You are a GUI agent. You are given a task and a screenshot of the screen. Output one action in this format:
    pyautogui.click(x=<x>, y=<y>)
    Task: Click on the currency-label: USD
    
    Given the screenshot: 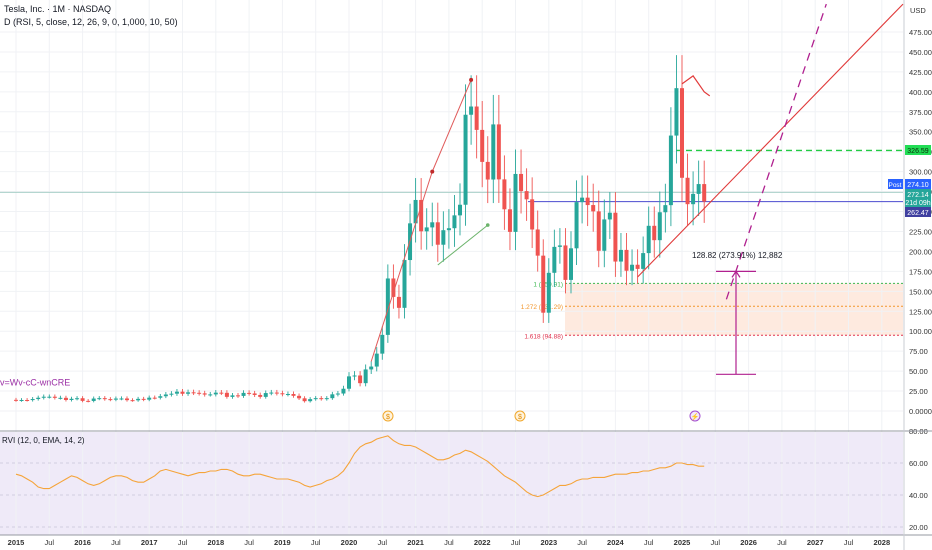 What is the action you would take?
    pyautogui.click(x=918, y=10)
    